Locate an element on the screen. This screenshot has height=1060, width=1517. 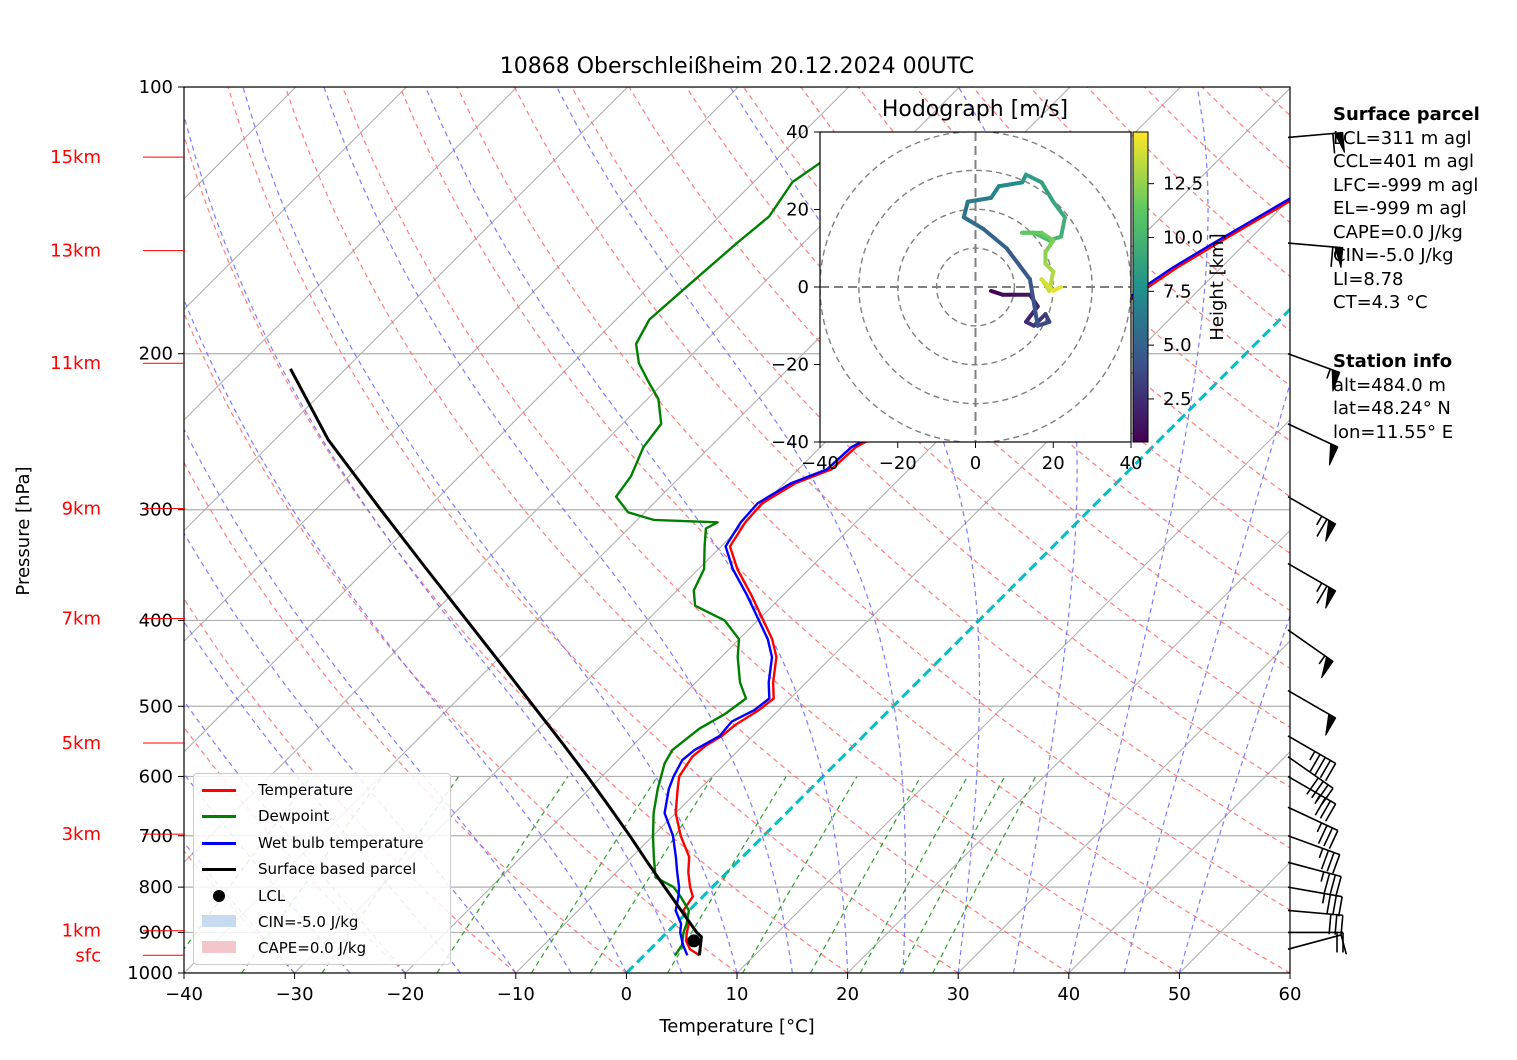
legend-swatch-parcel is located at coordinates (219, 869).